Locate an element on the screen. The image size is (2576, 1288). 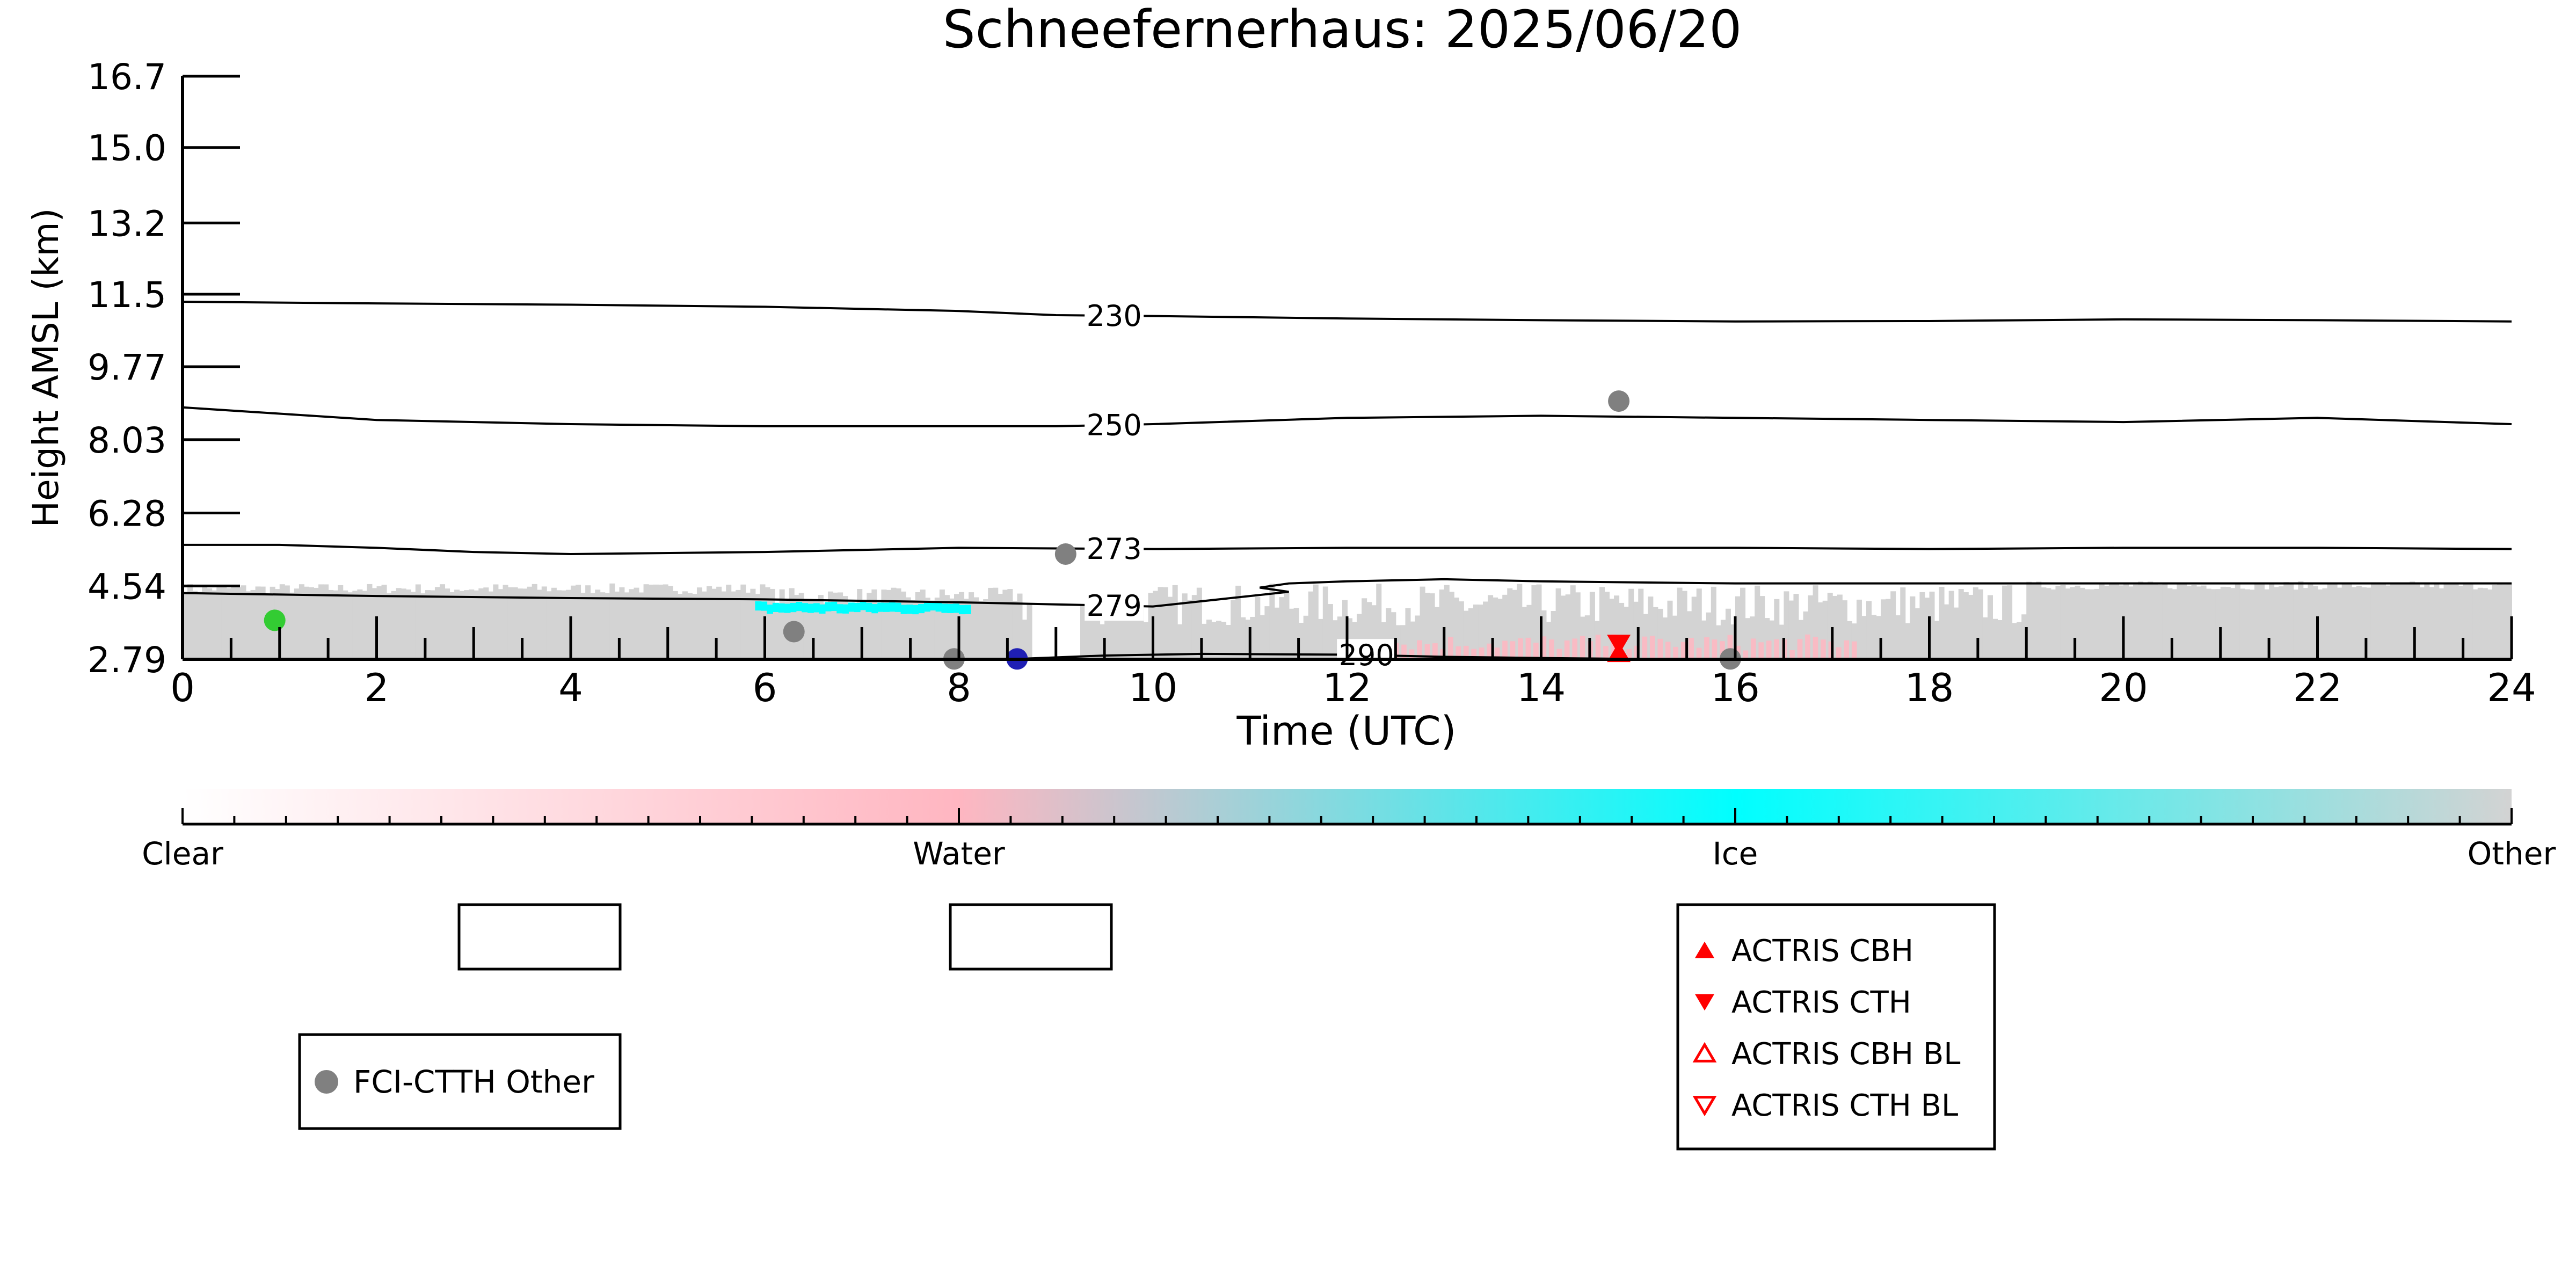
x-tick-label-11: 22 is located at coordinates (2317, 687).